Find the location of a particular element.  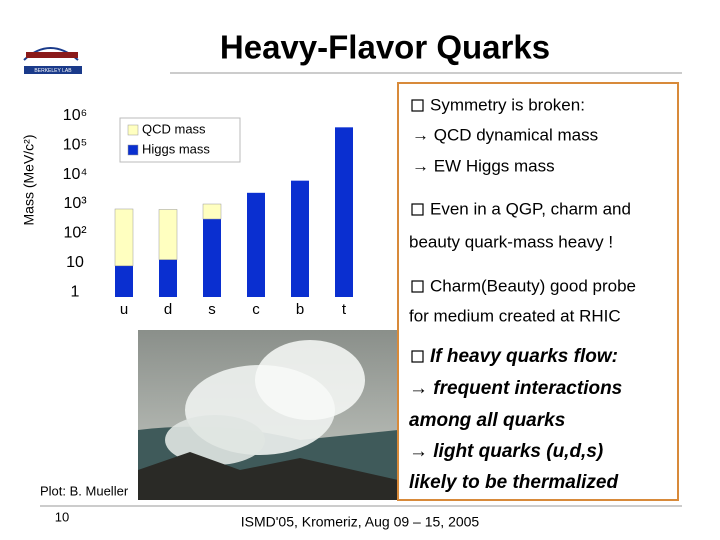

legend-label: QCD mass is located at coordinates (174, 128).